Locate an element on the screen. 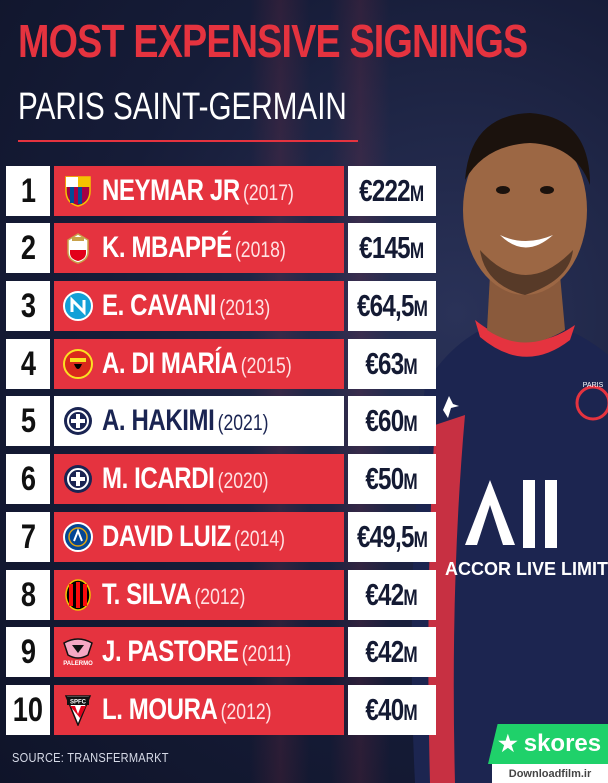 The image size is (608, 783). napoli-crest-icon is located at coordinates (78, 306).